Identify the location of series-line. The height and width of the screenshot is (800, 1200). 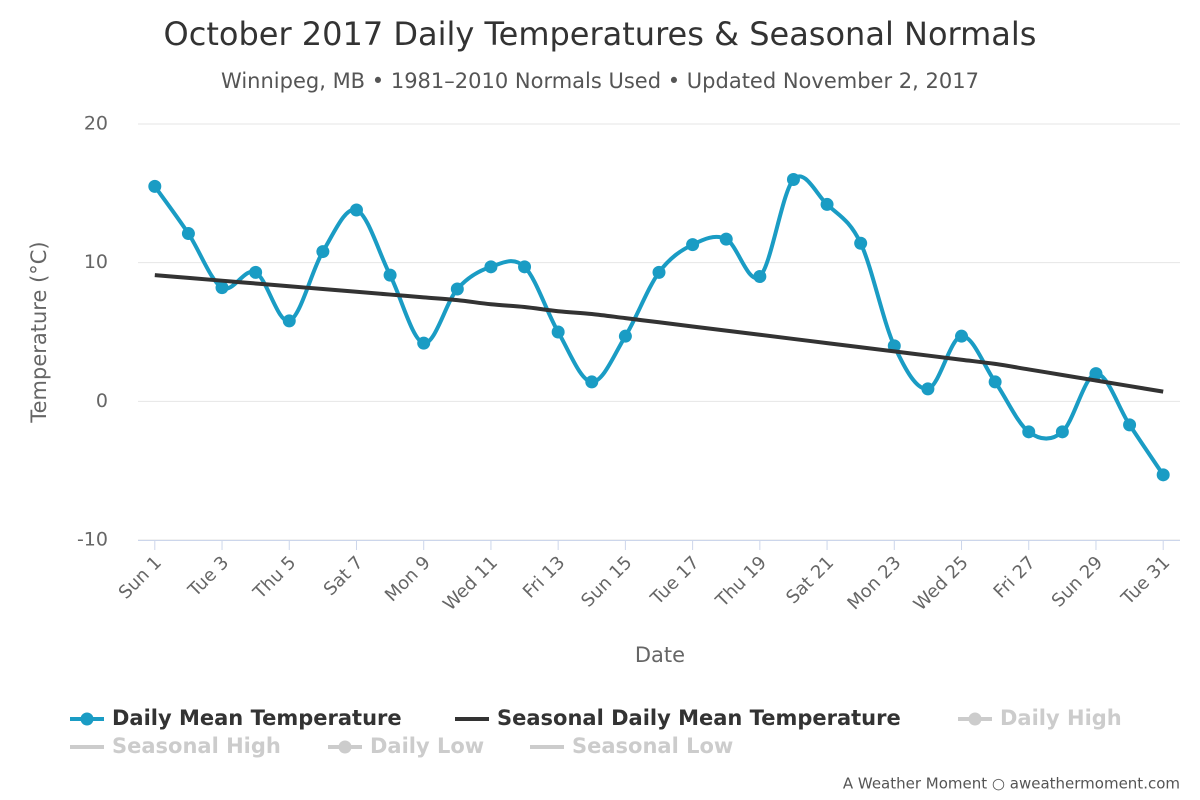
(659, 333).